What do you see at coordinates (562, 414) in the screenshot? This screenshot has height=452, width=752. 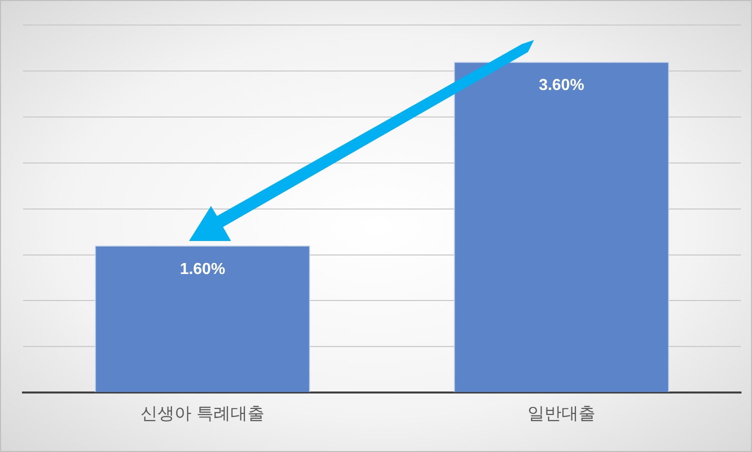 I see `x-tick-label: 일반대출` at bounding box center [562, 414].